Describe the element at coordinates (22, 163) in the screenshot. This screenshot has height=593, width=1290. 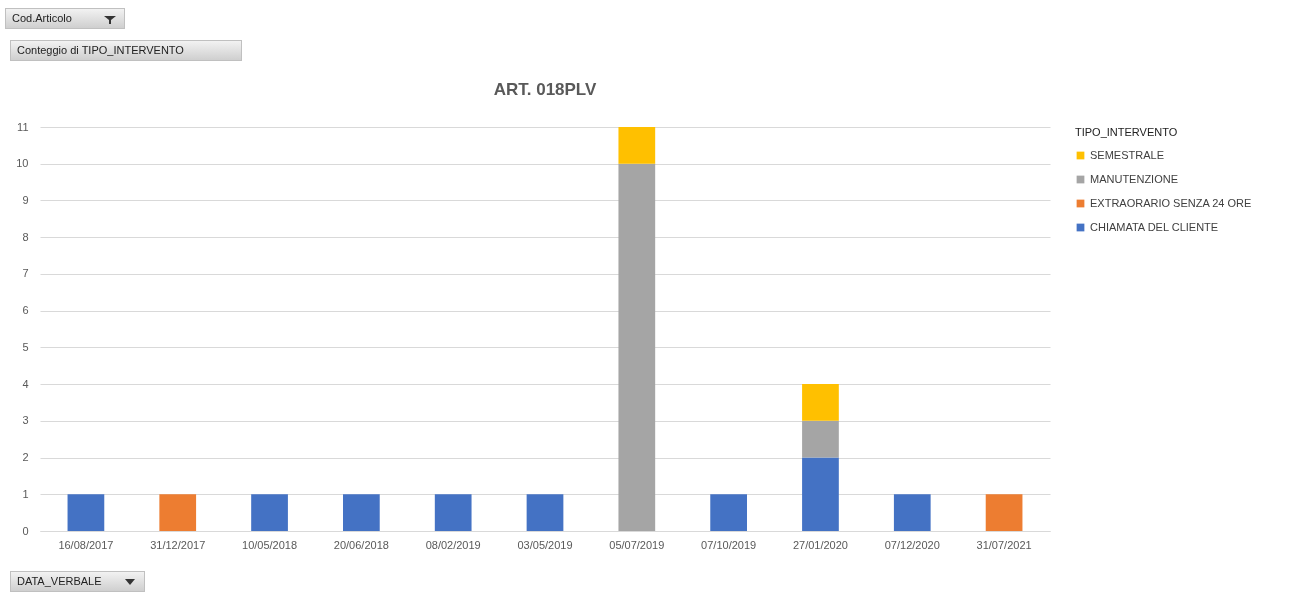
I see `y-tick-label: 10` at that location.